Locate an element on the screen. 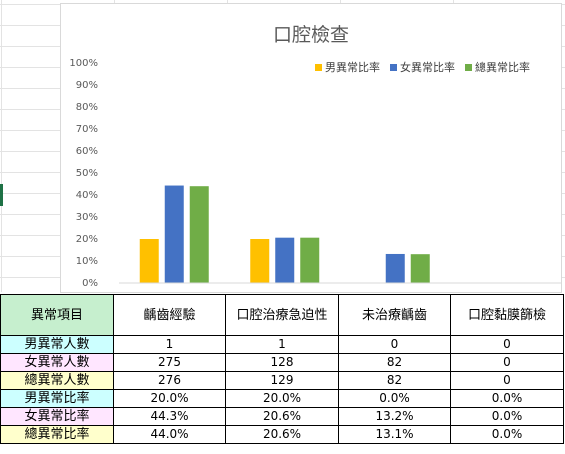  legend-item-male: 男異常比率 is located at coordinates (347, 67).